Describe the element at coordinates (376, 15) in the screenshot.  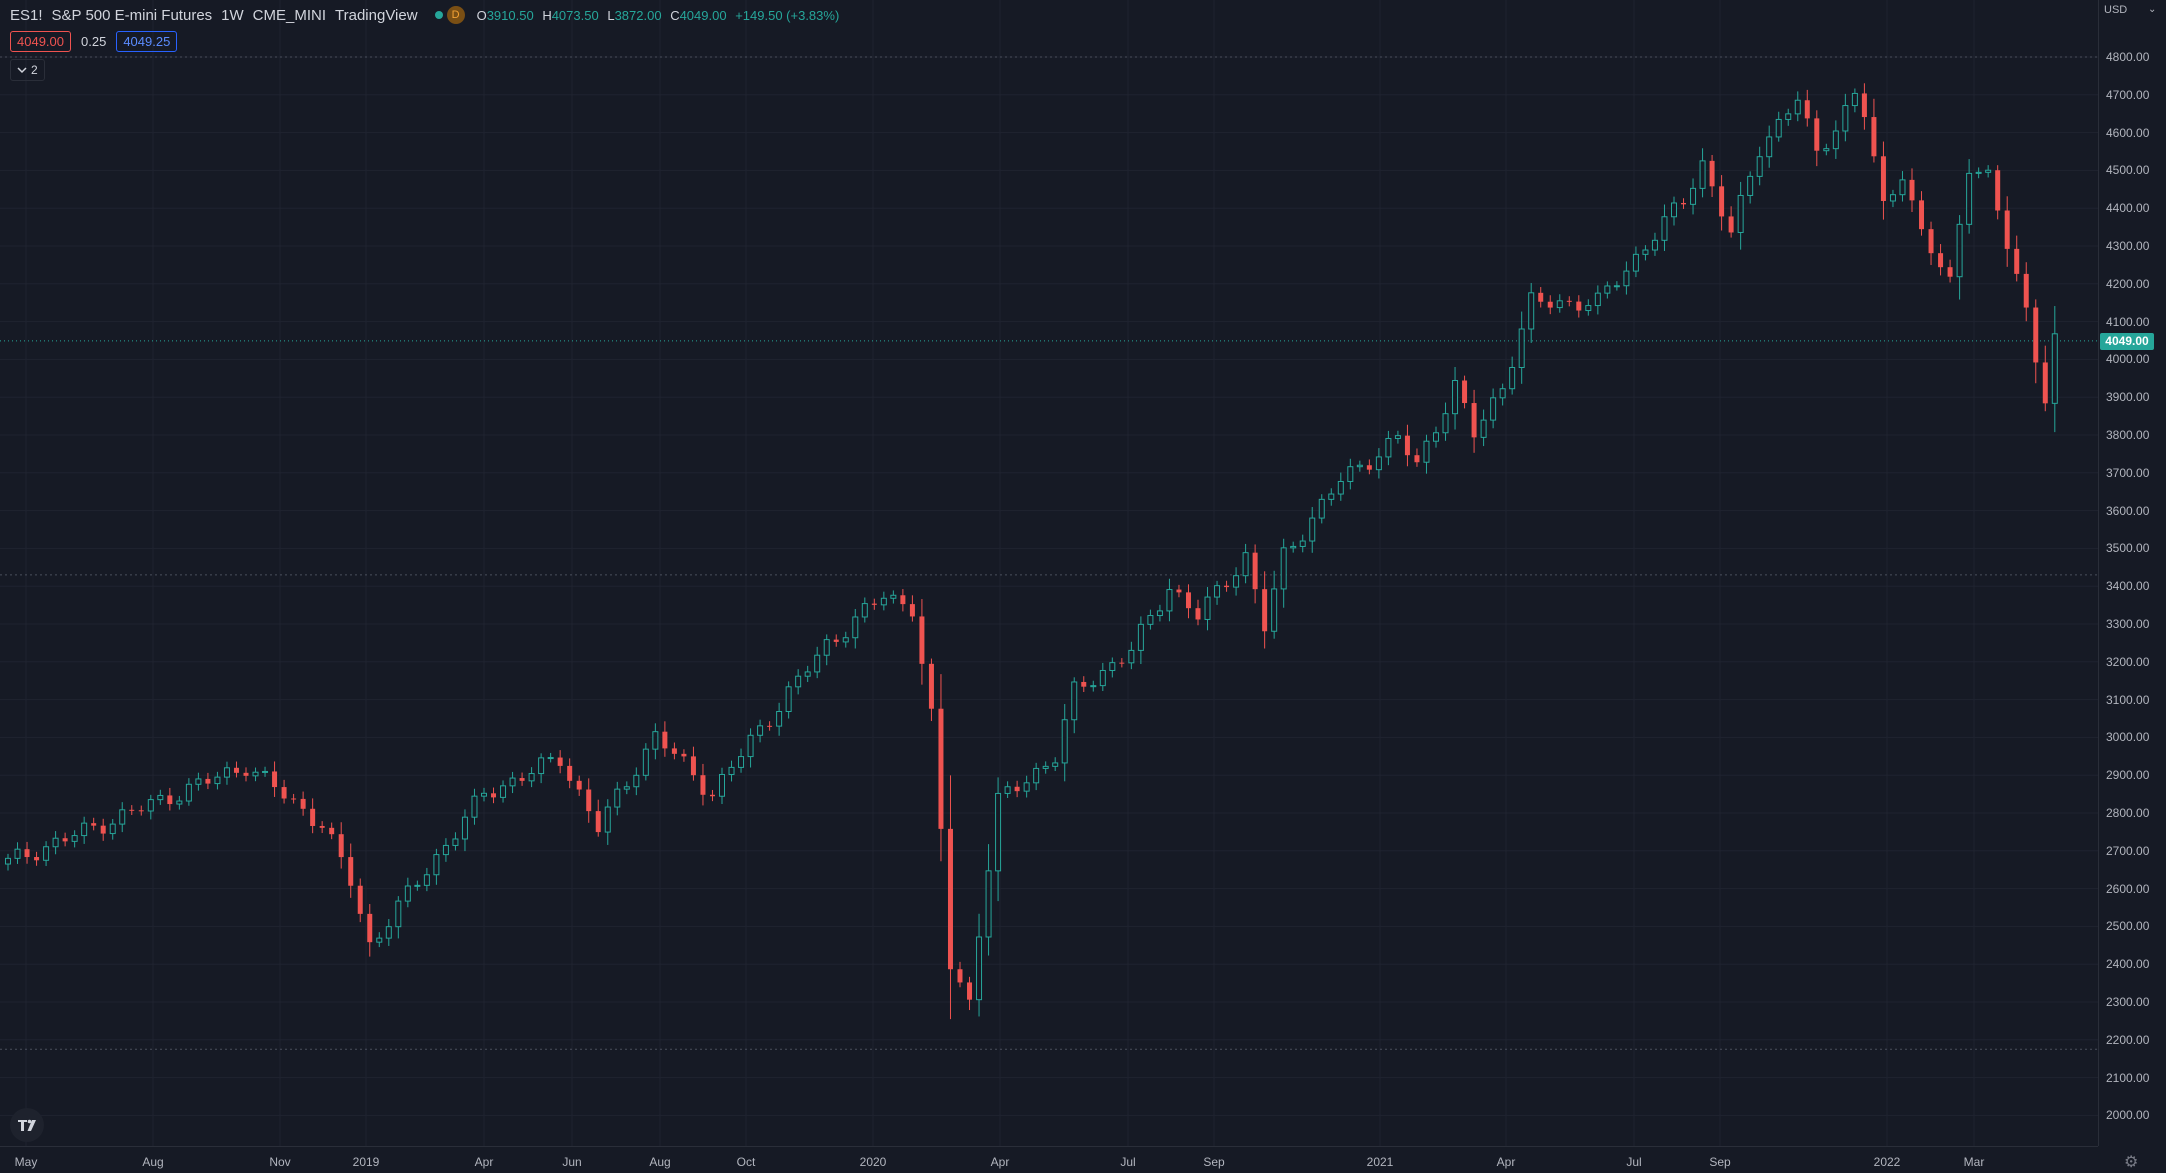
I see `data-source-label: TradingView` at that location.